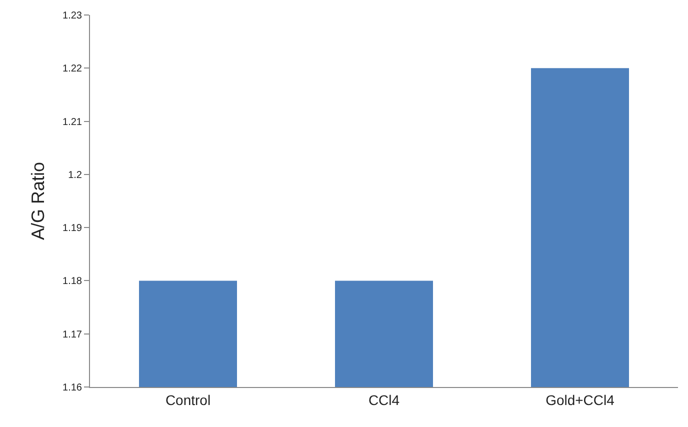 The image size is (688, 427). What do you see at coordinates (72, 69) in the screenshot?
I see `y-tick-label: 1.22` at bounding box center [72, 69].